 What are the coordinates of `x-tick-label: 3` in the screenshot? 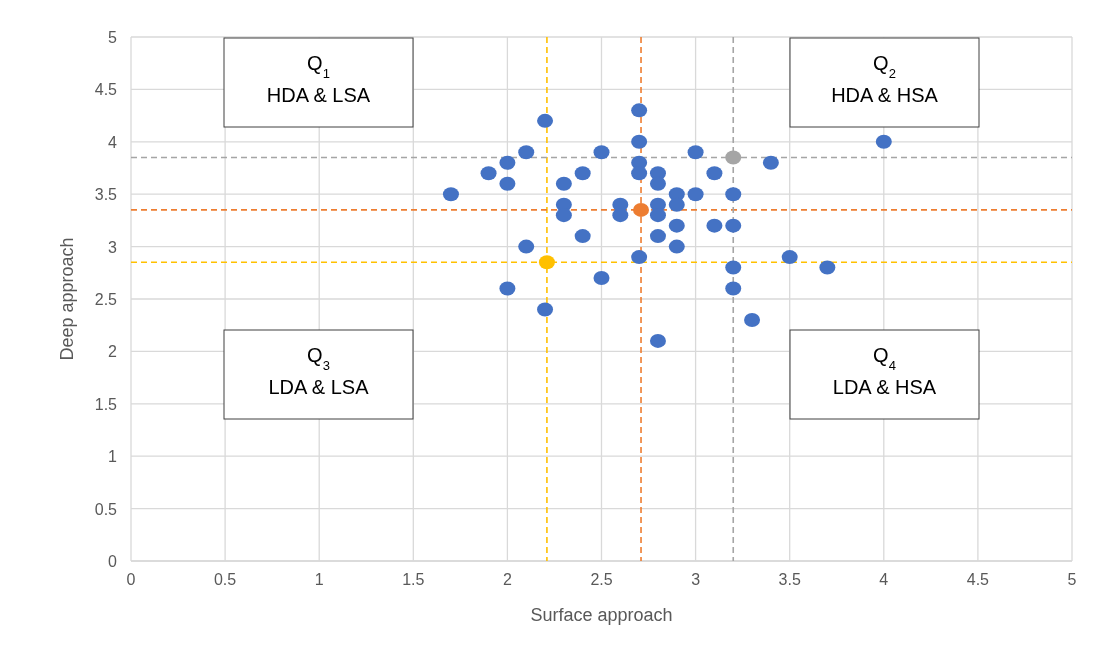 It's located at (696, 579).